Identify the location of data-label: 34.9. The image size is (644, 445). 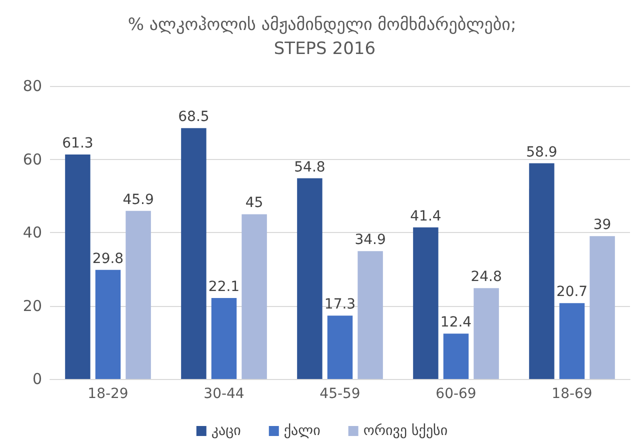
(370, 240).